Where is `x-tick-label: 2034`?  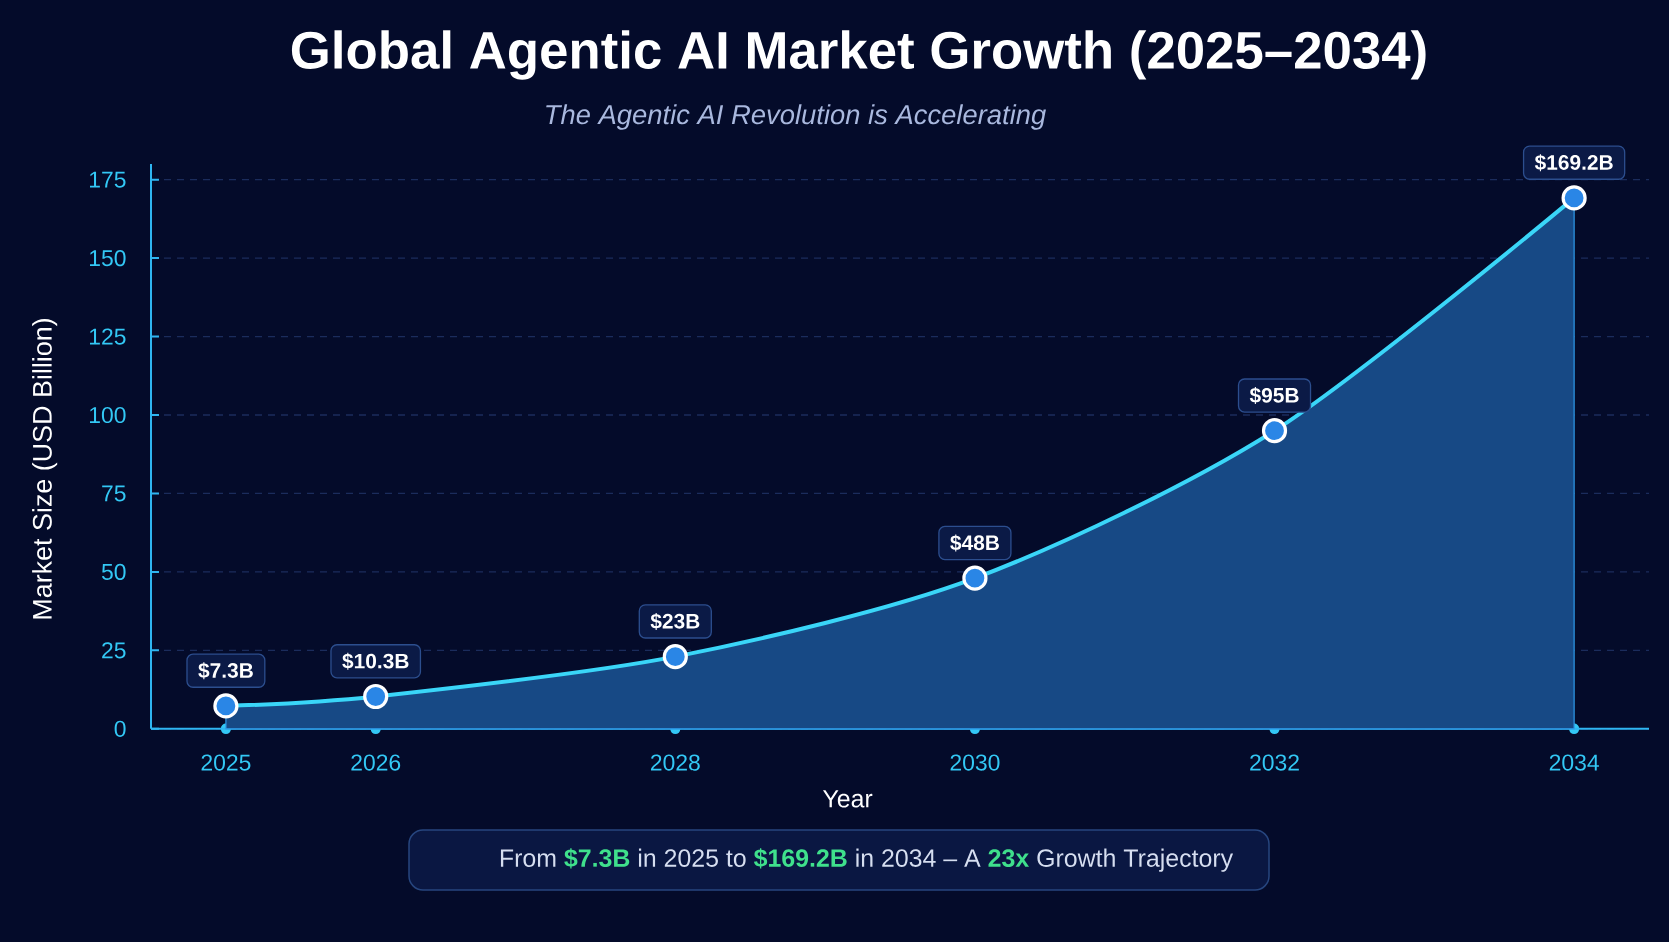 x-tick-label: 2034 is located at coordinates (1574, 762).